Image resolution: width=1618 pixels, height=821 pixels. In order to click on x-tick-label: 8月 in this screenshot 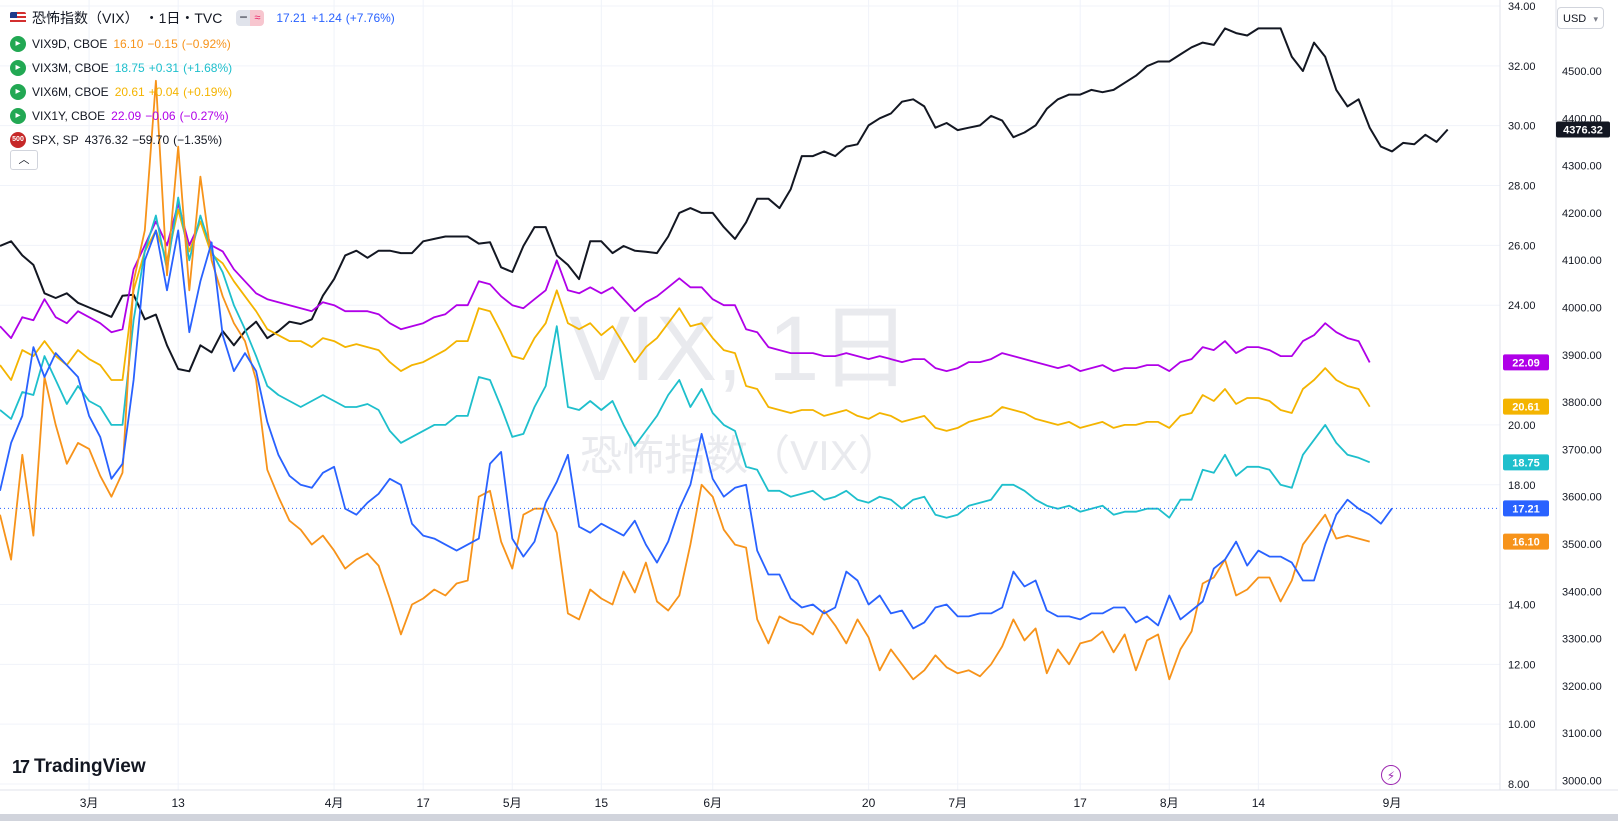, I will do `click(1169, 803)`.